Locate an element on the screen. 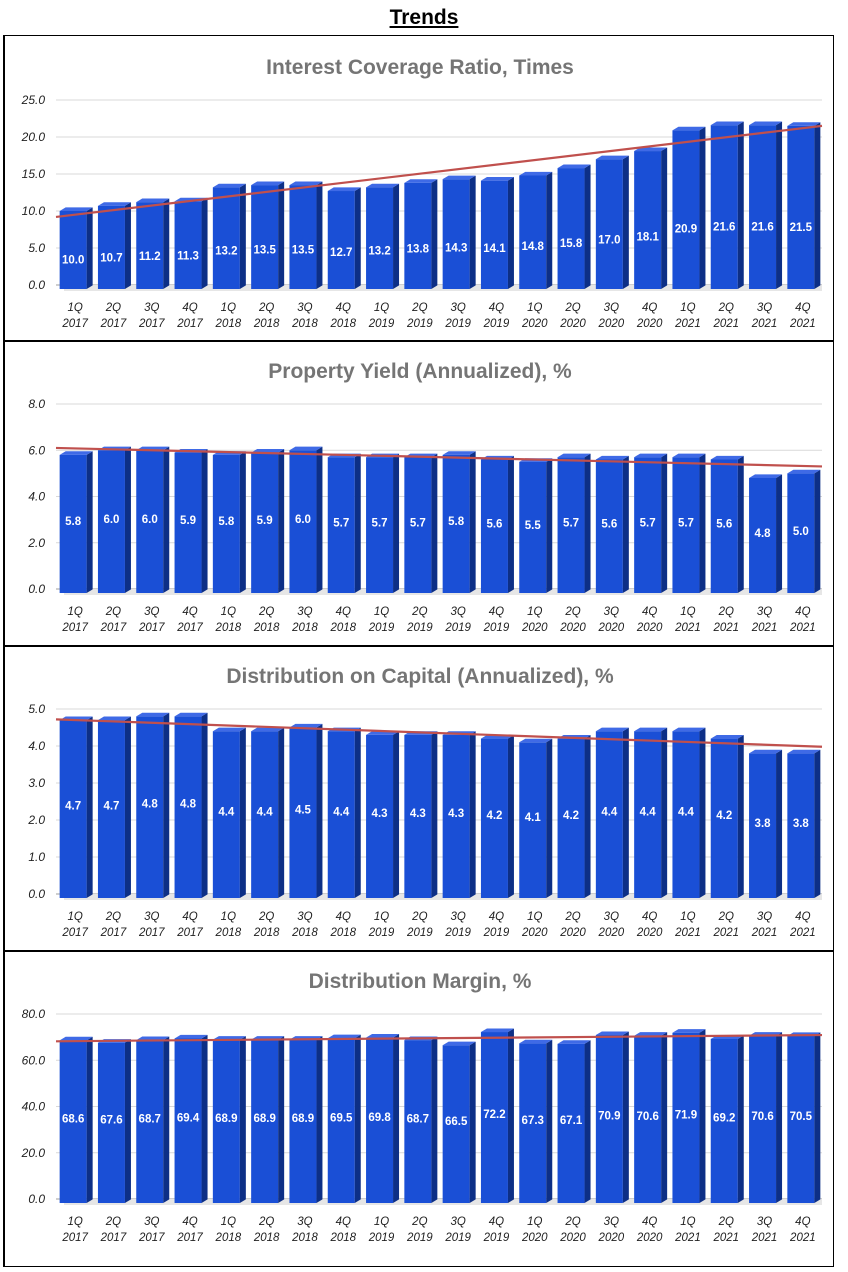 The height and width of the screenshot is (1272, 848). y-tick-label: 5.0 is located at coordinates (36, 709).